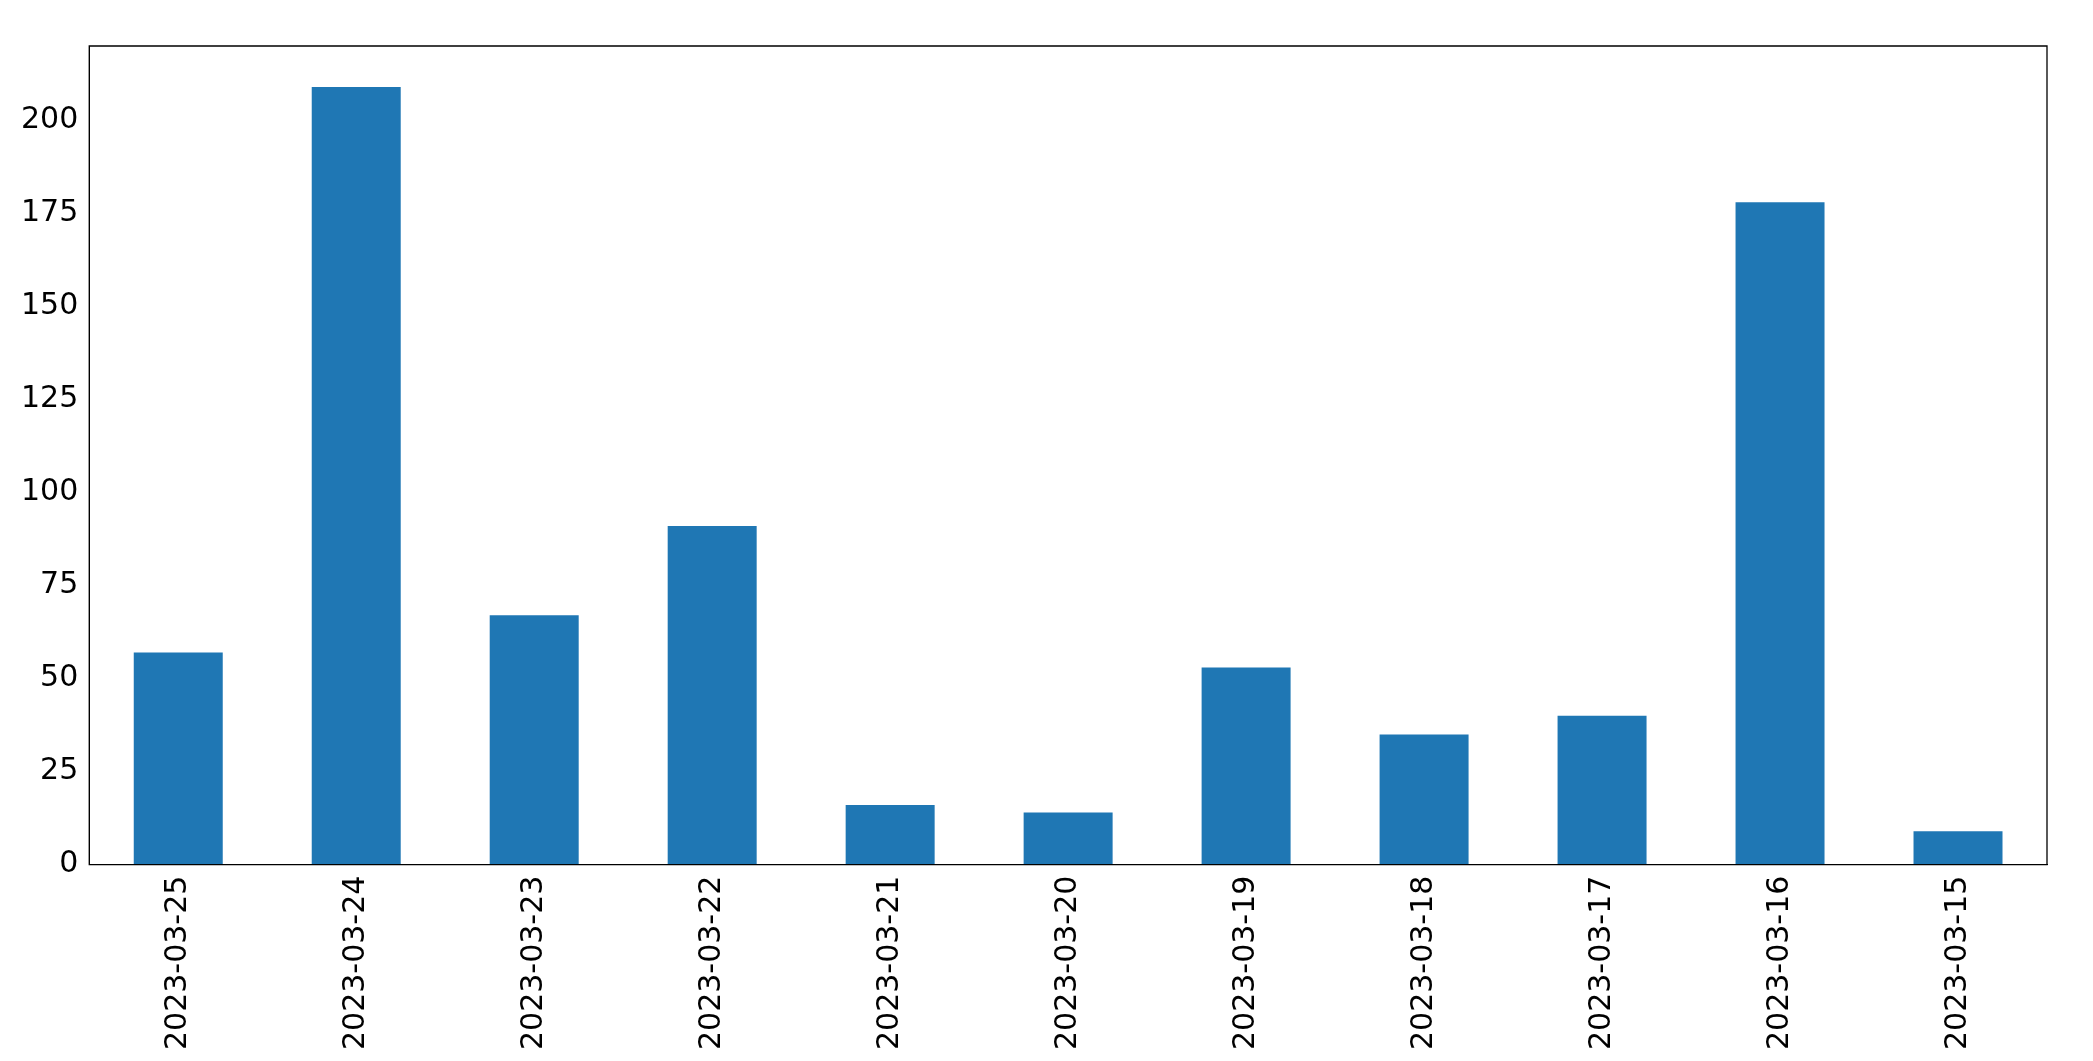  I want to click on x-tick-label: 2023-03-25, so click(176, 963).